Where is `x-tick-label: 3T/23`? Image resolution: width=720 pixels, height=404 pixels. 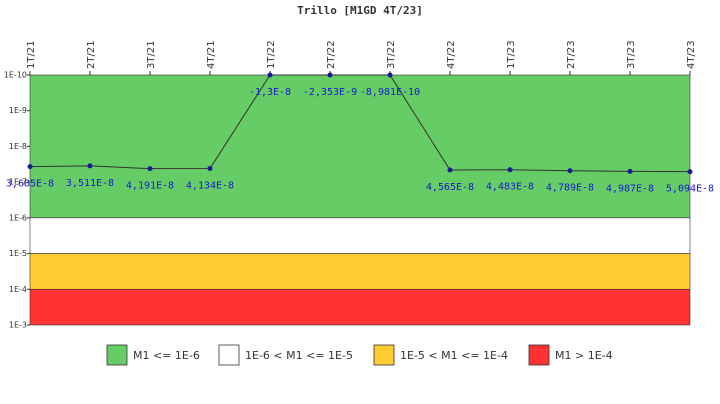 x-tick-label: 3T/23 is located at coordinates (631, 54).